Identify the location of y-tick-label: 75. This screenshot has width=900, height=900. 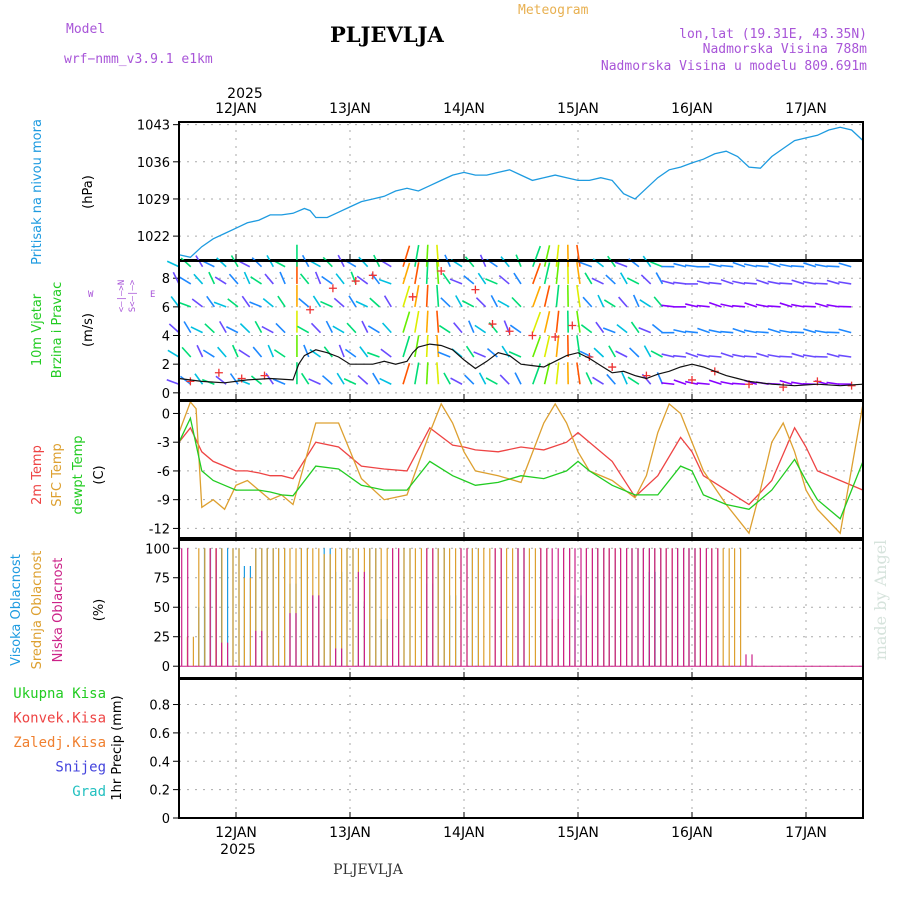
(161, 579).